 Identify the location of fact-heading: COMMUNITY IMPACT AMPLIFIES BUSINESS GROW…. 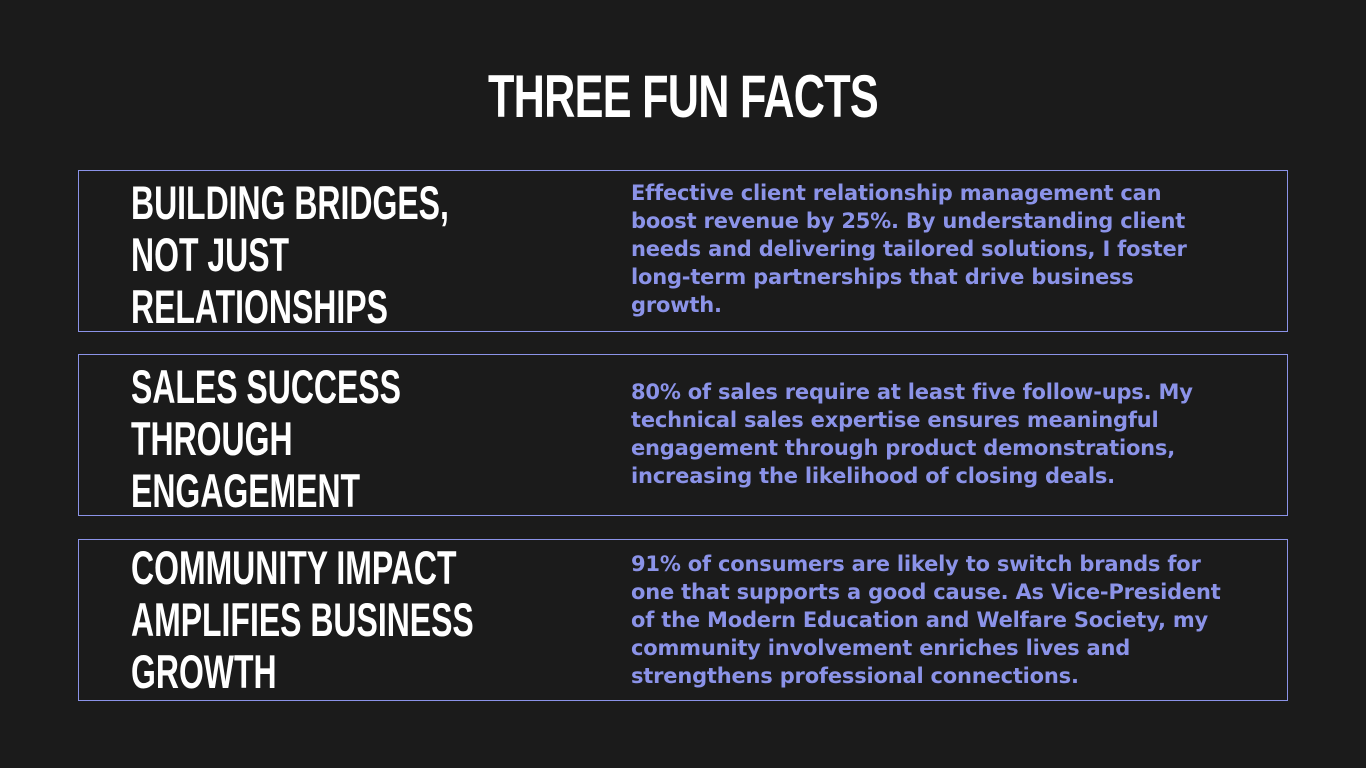
(302, 619).